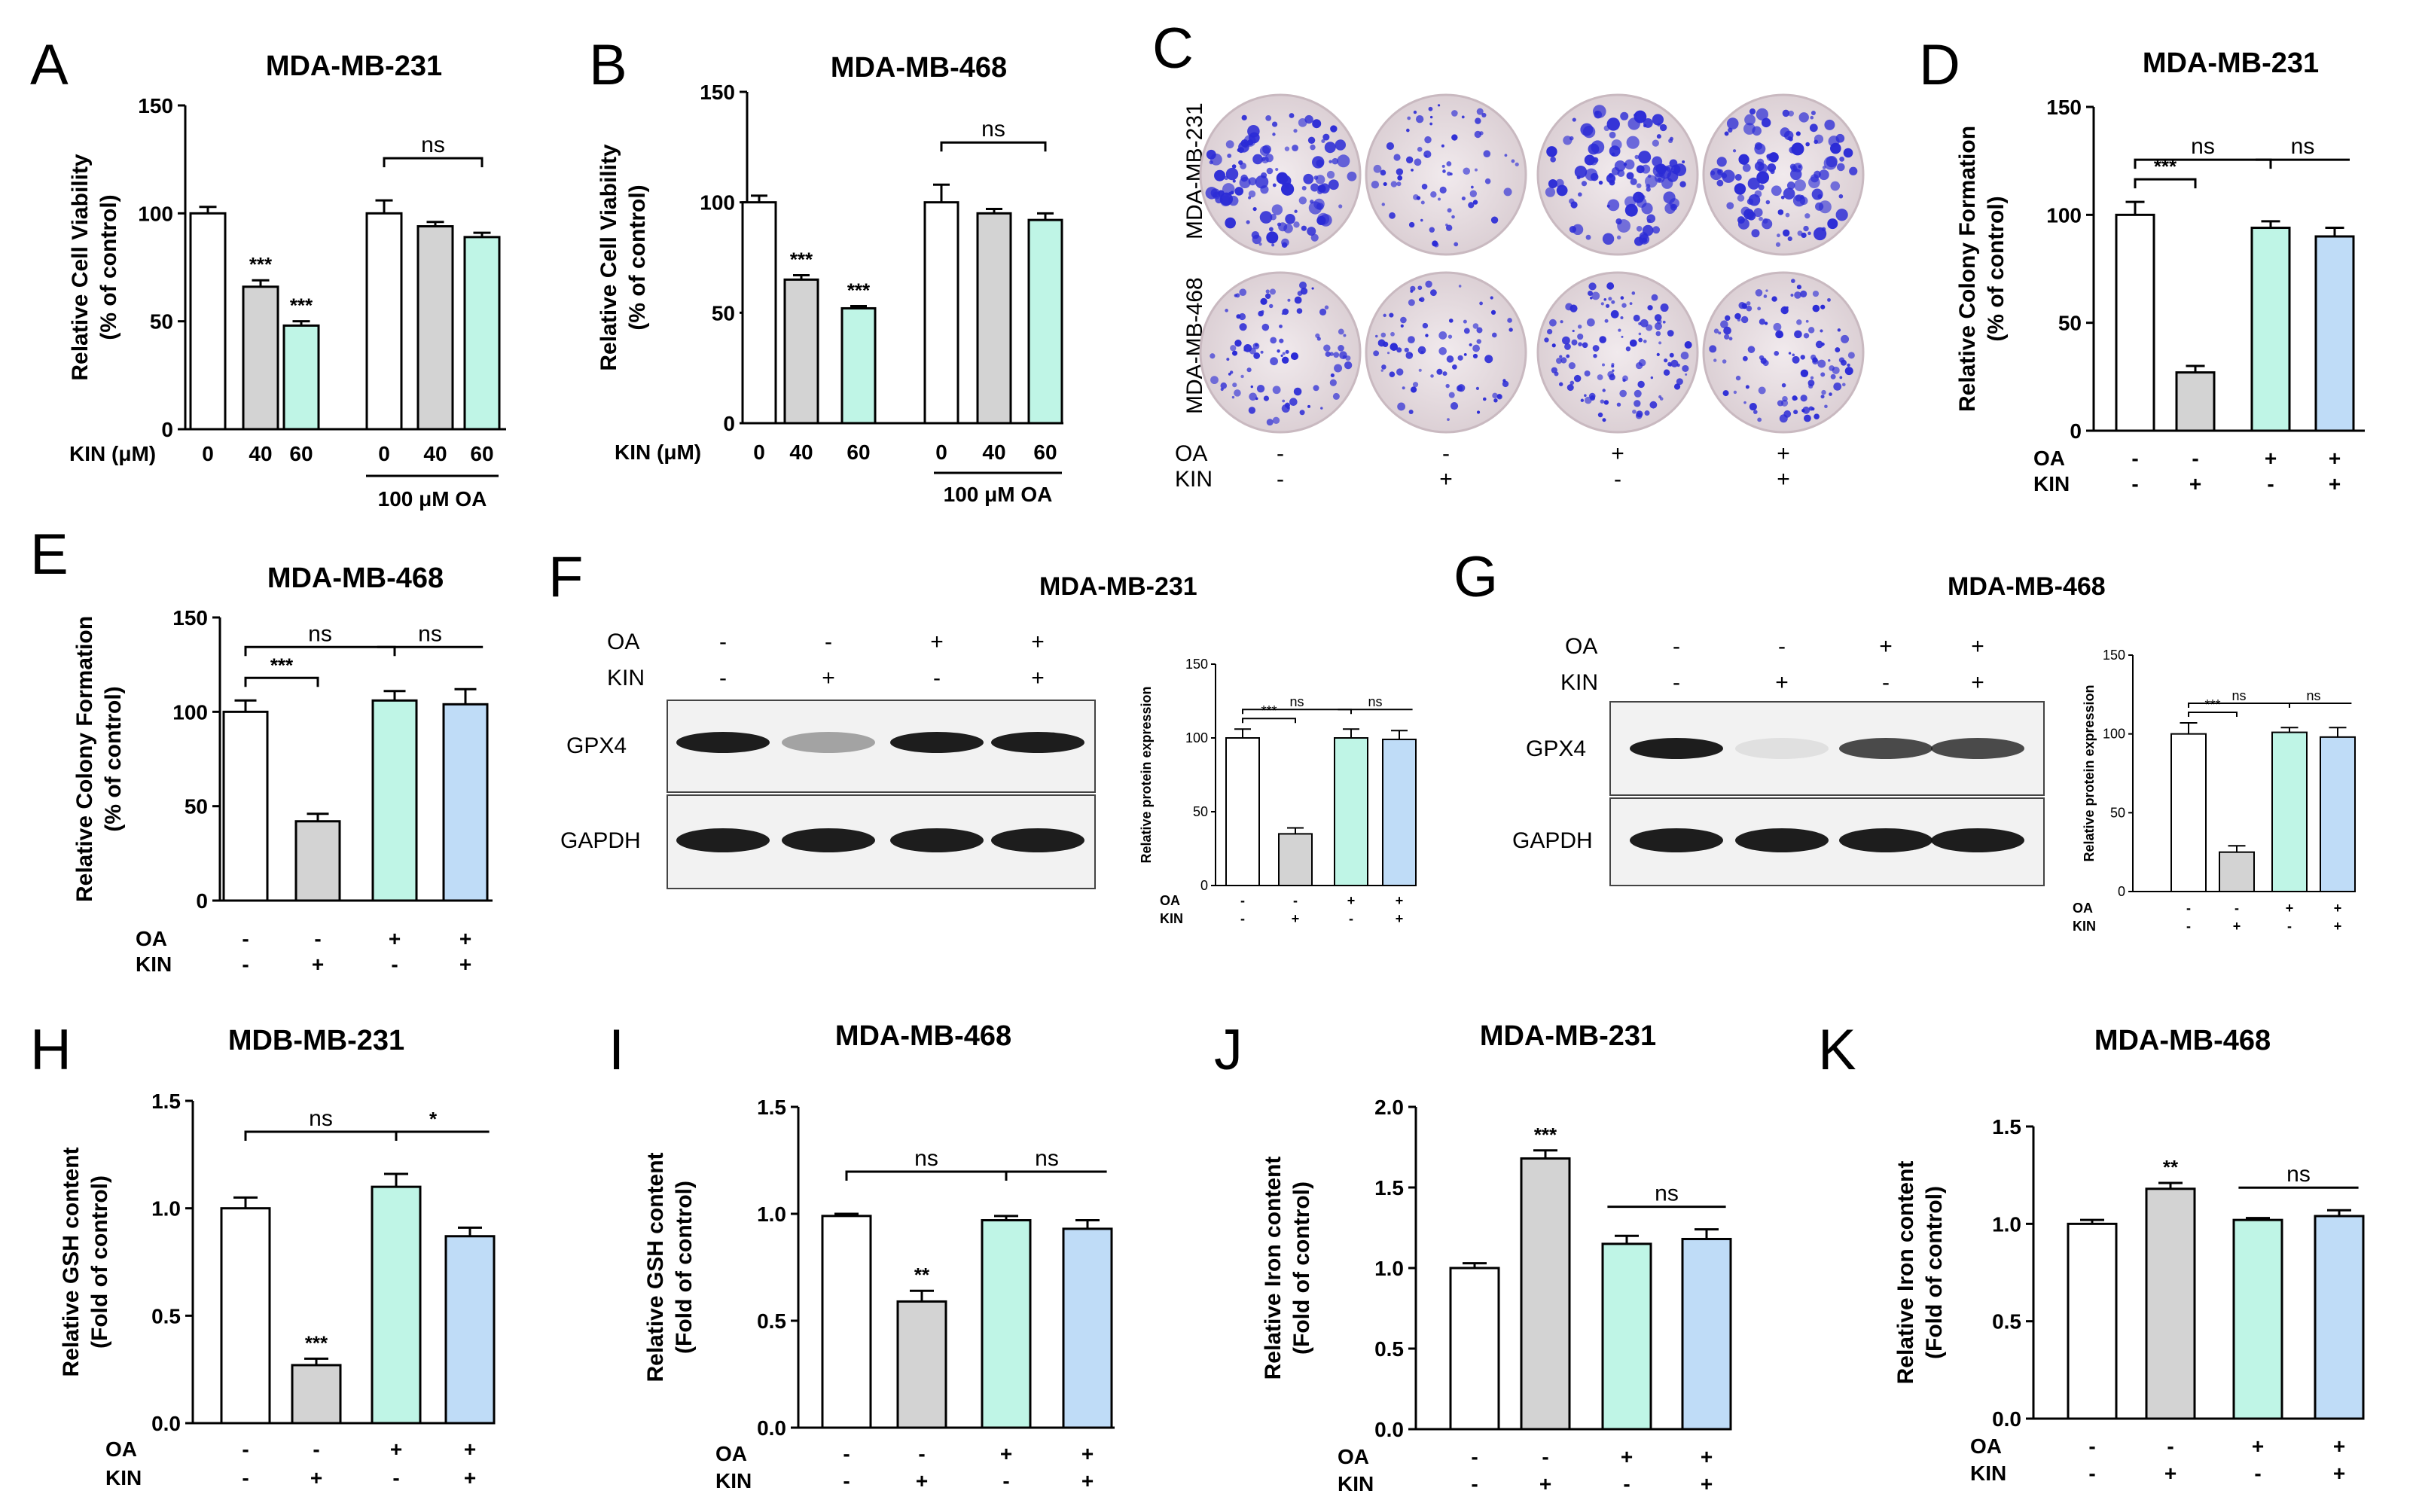 Image resolution: width=2416 pixels, height=1512 pixels. Describe the element at coordinates (1886, 682) in the screenshot. I see `blot-kin-mark: -` at that location.